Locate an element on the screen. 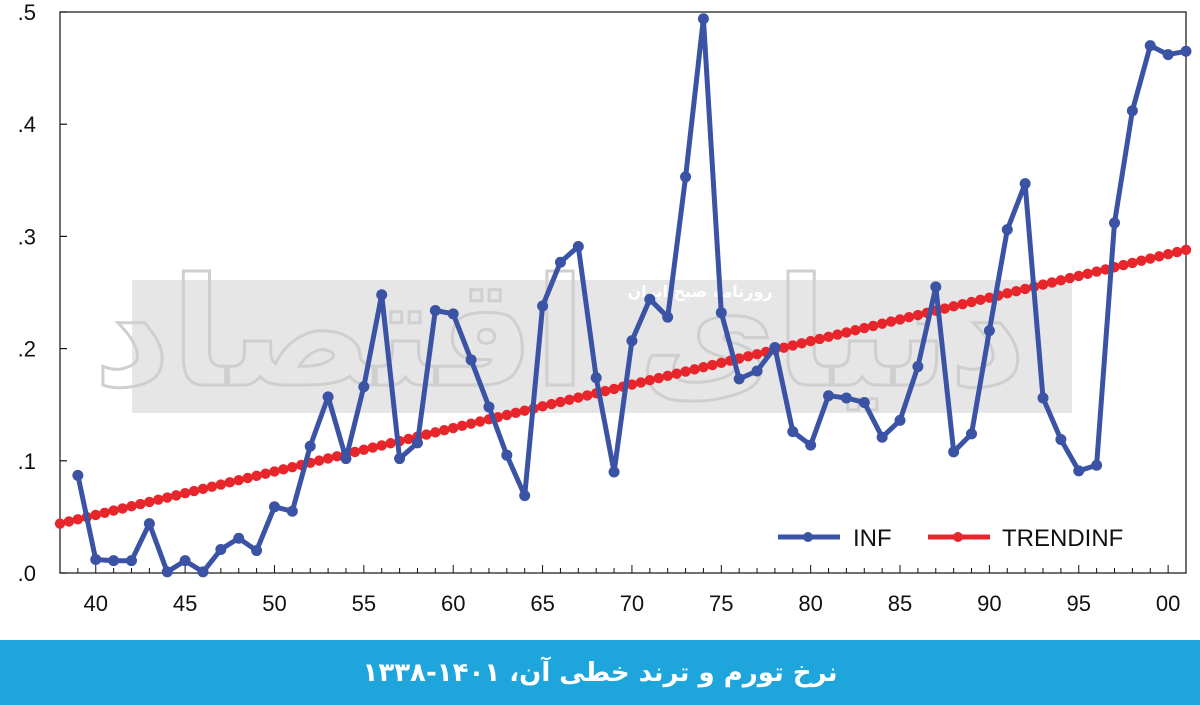  x-tick-label: 85 is located at coordinates (900, 603).